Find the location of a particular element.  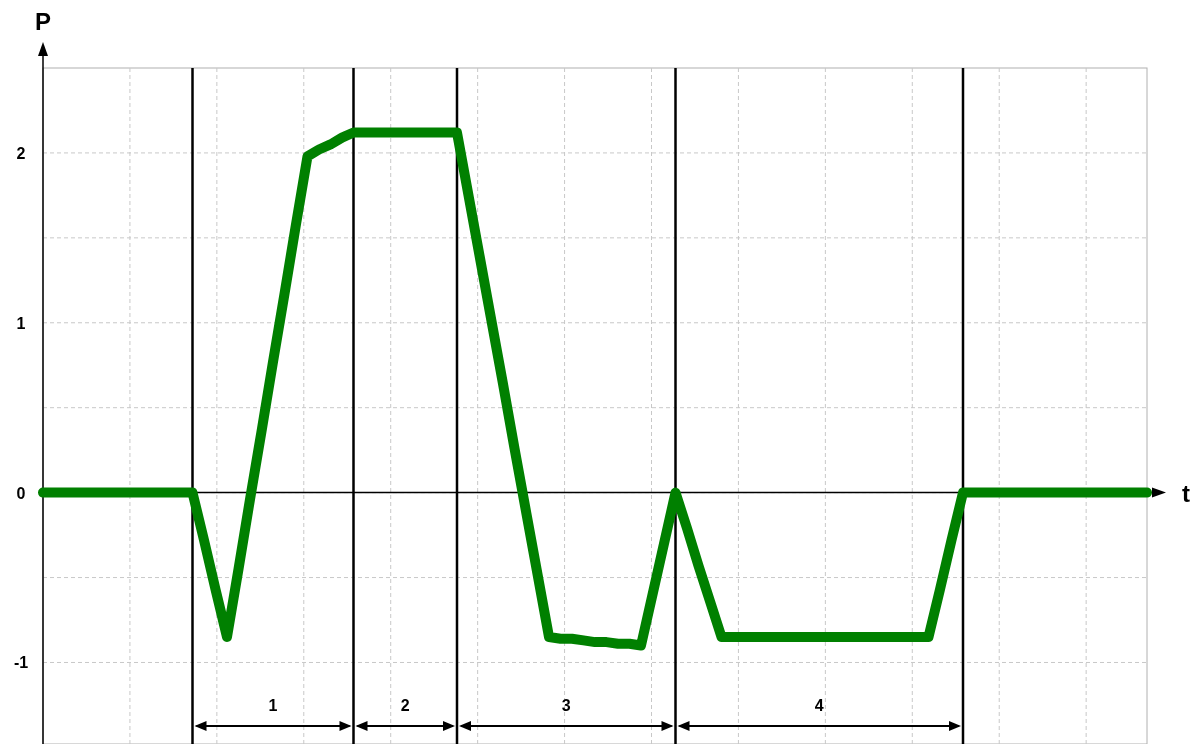

annotation: 4 is located at coordinates (819, 705).